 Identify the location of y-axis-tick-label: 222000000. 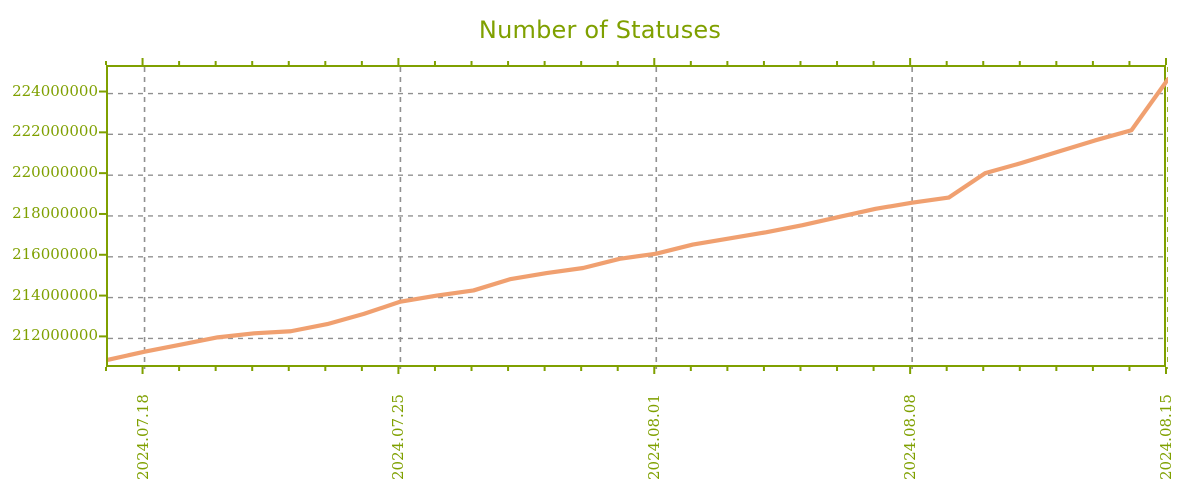
(55, 131).